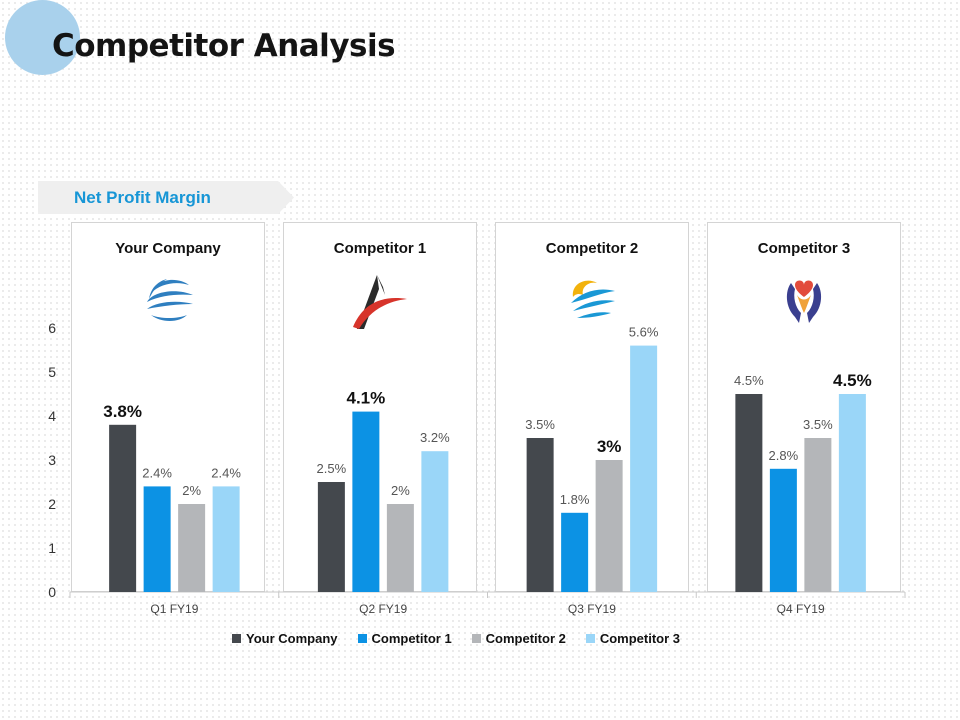 Image resolution: width=960 pixels, height=720 pixels. Describe the element at coordinates (52, 416) in the screenshot. I see `y-tick-label: 4` at that location.